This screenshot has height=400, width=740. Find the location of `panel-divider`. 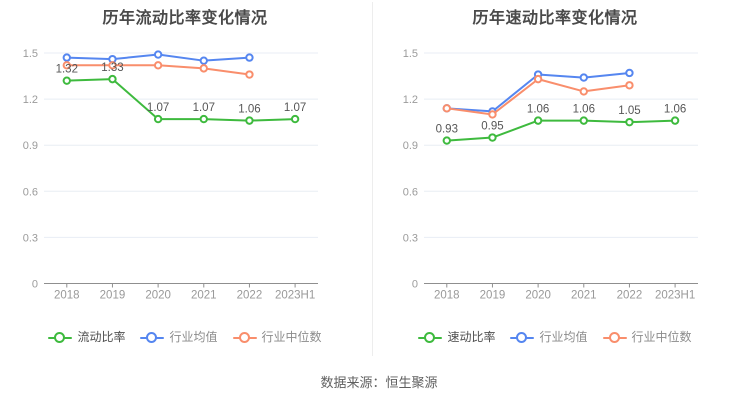

panel-divider is located at coordinates (372, 179).